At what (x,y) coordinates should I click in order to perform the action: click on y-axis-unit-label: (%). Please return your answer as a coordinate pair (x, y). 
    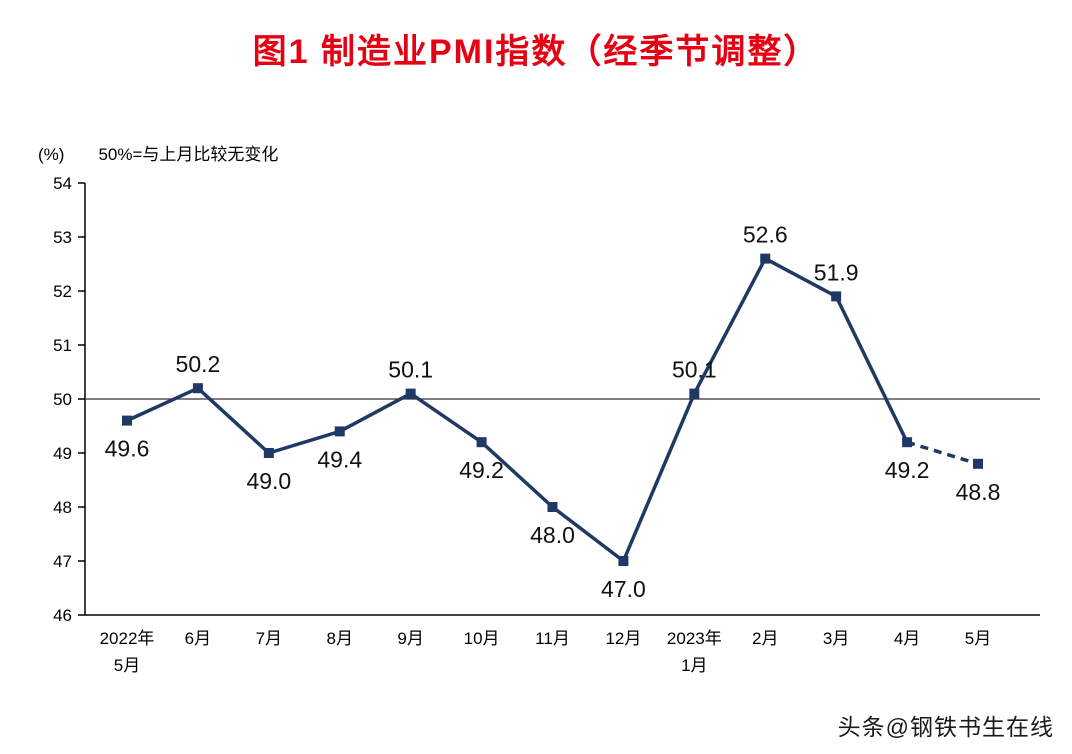
    Looking at the image, I should click on (51, 154).